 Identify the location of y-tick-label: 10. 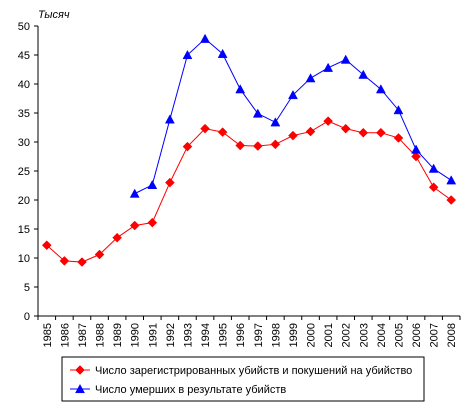
(24, 259).